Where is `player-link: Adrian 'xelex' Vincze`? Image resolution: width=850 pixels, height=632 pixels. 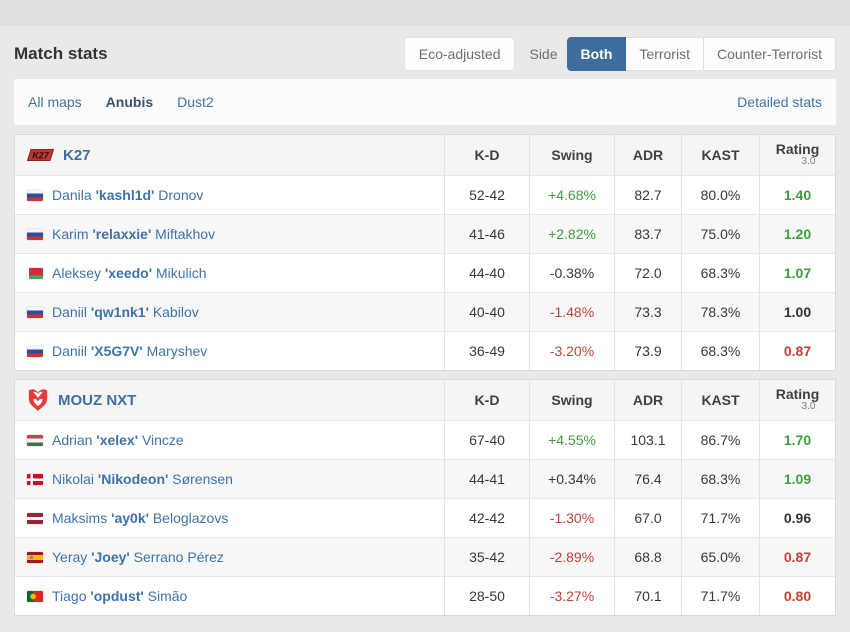
player-link: Adrian 'xelex' Vincze is located at coordinates (118, 440).